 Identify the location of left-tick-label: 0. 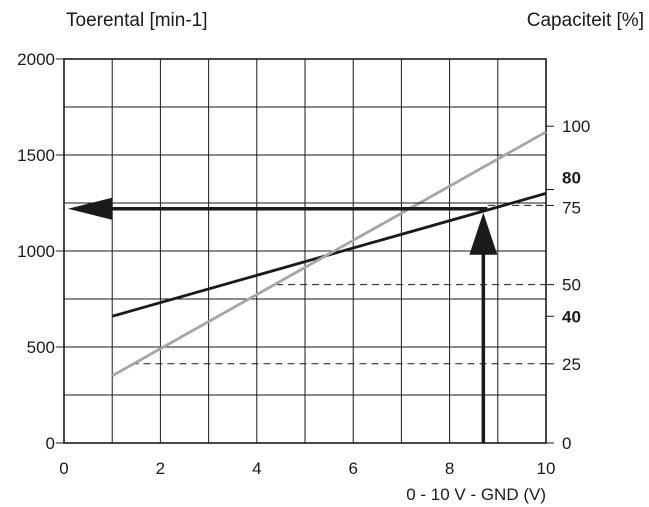
(50, 443).